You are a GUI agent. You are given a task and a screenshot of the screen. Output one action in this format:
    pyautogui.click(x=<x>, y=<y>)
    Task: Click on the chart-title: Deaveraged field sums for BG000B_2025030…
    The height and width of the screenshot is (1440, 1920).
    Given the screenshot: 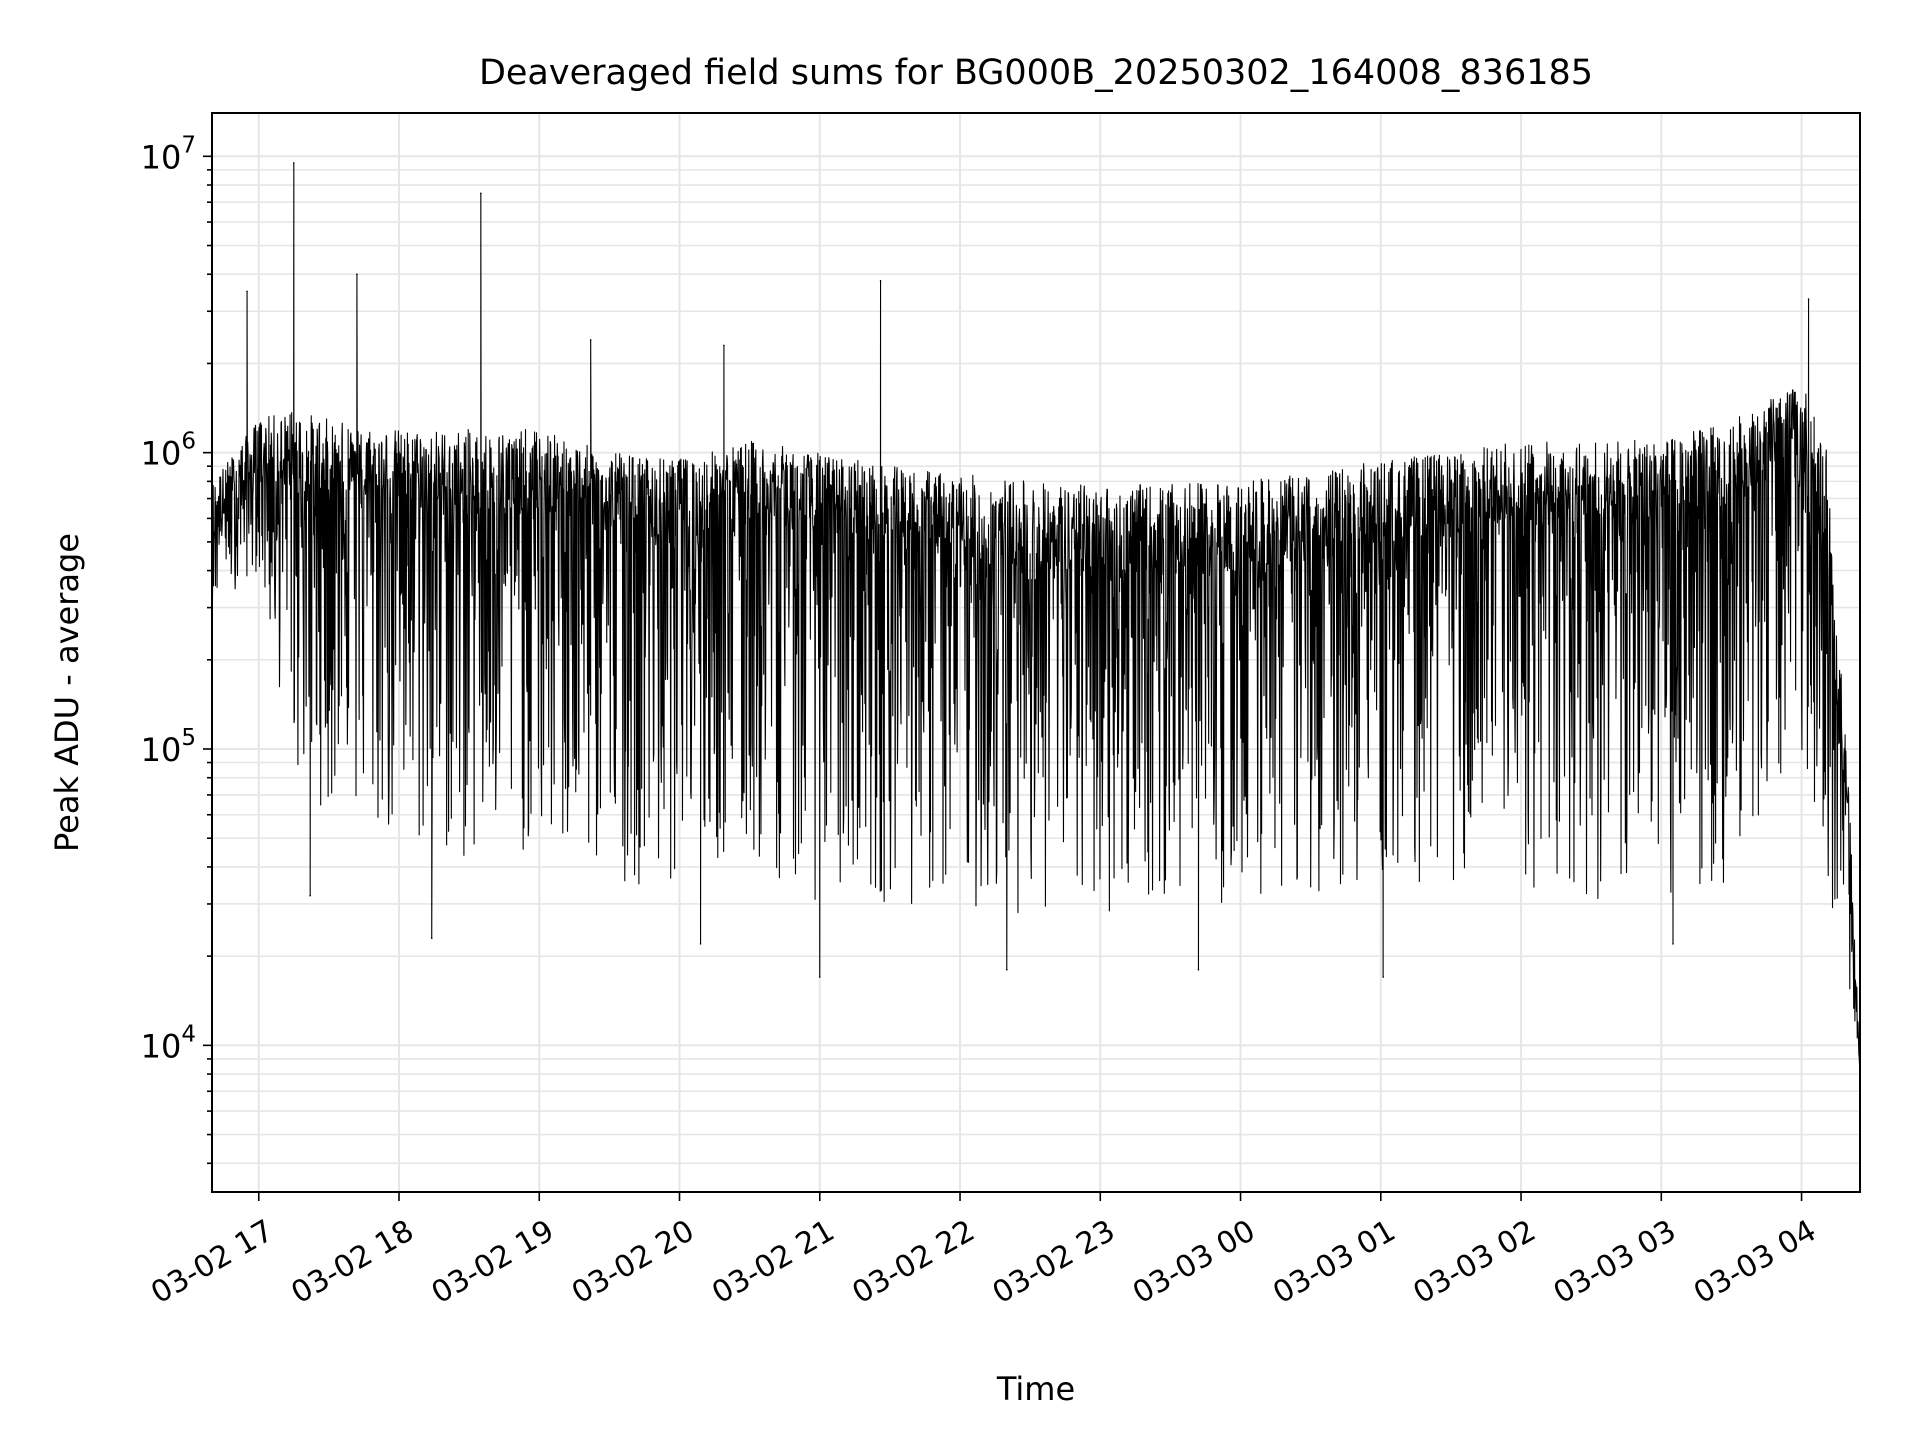 What is the action you would take?
    pyautogui.click(x=1036, y=73)
    